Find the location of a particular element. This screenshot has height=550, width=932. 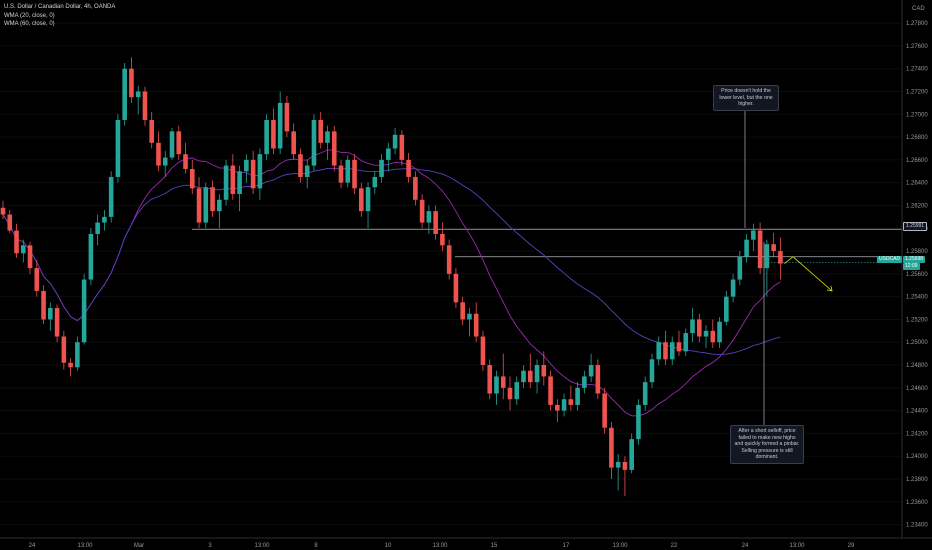

projection-arrow is located at coordinates (808, 274).